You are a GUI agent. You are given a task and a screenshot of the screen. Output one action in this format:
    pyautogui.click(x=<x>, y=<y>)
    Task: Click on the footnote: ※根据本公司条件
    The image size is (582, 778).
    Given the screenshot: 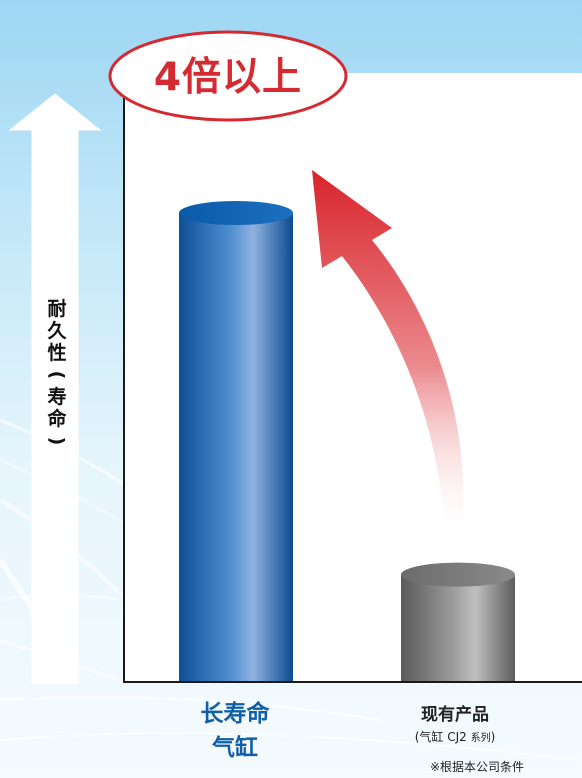 What is the action you would take?
    pyautogui.click(x=477, y=767)
    